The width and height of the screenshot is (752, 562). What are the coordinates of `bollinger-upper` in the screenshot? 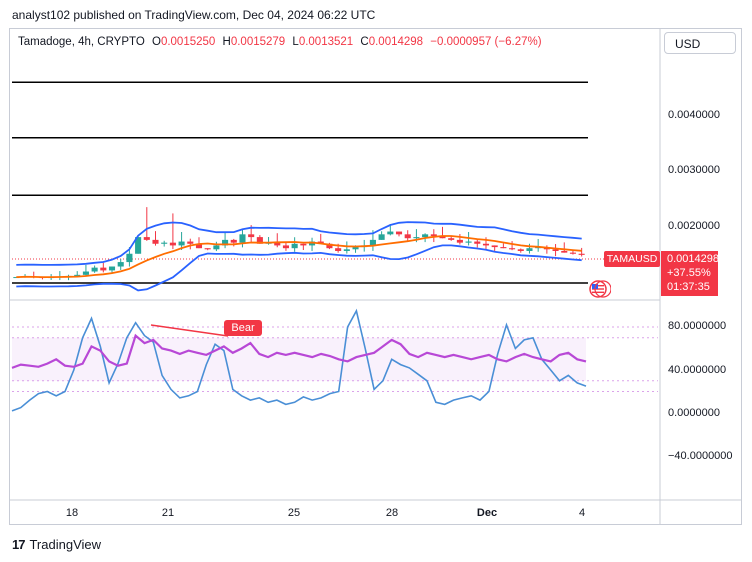 It's located at (299, 243).